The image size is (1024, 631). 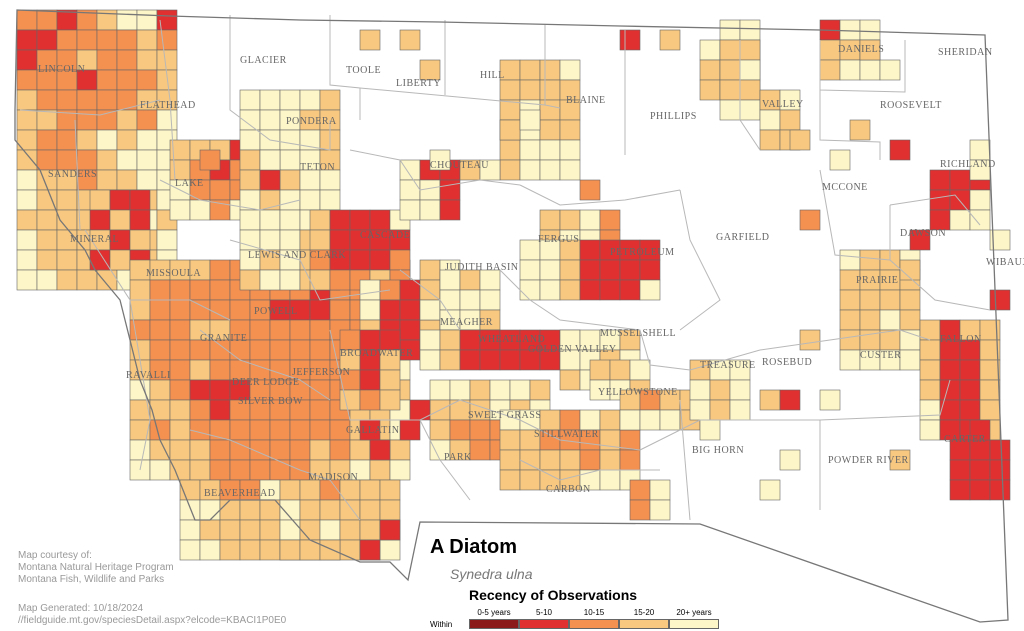 I want to click on county-label-gallatin: GALLATIN, so click(x=372, y=430).